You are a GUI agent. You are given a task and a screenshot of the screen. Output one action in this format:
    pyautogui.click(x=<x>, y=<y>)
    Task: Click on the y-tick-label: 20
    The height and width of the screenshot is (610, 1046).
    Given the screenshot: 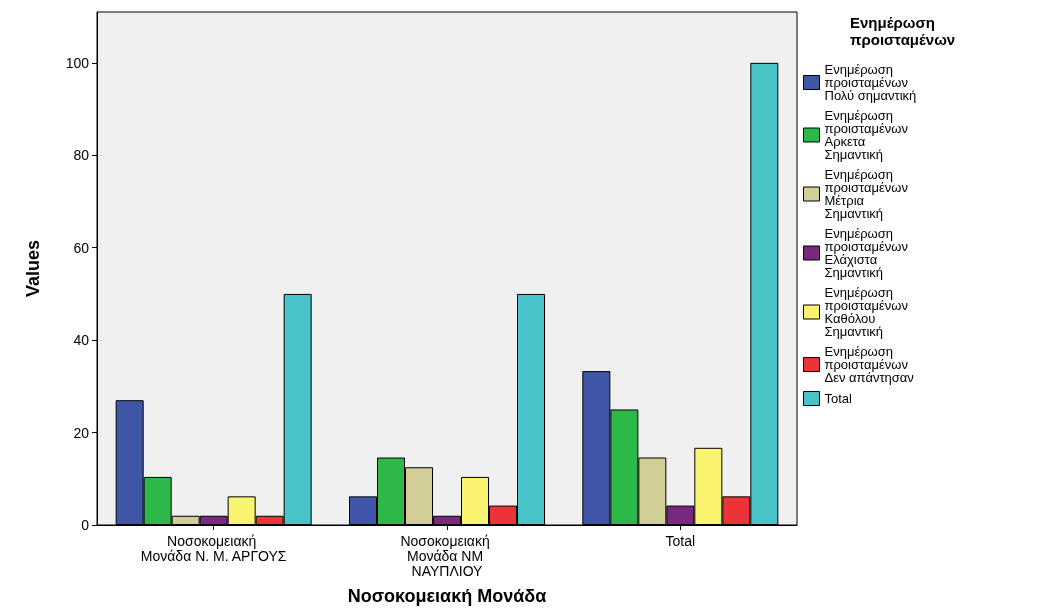 What is the action you would take?
    pyautogui.click(x=81, y=432)
    